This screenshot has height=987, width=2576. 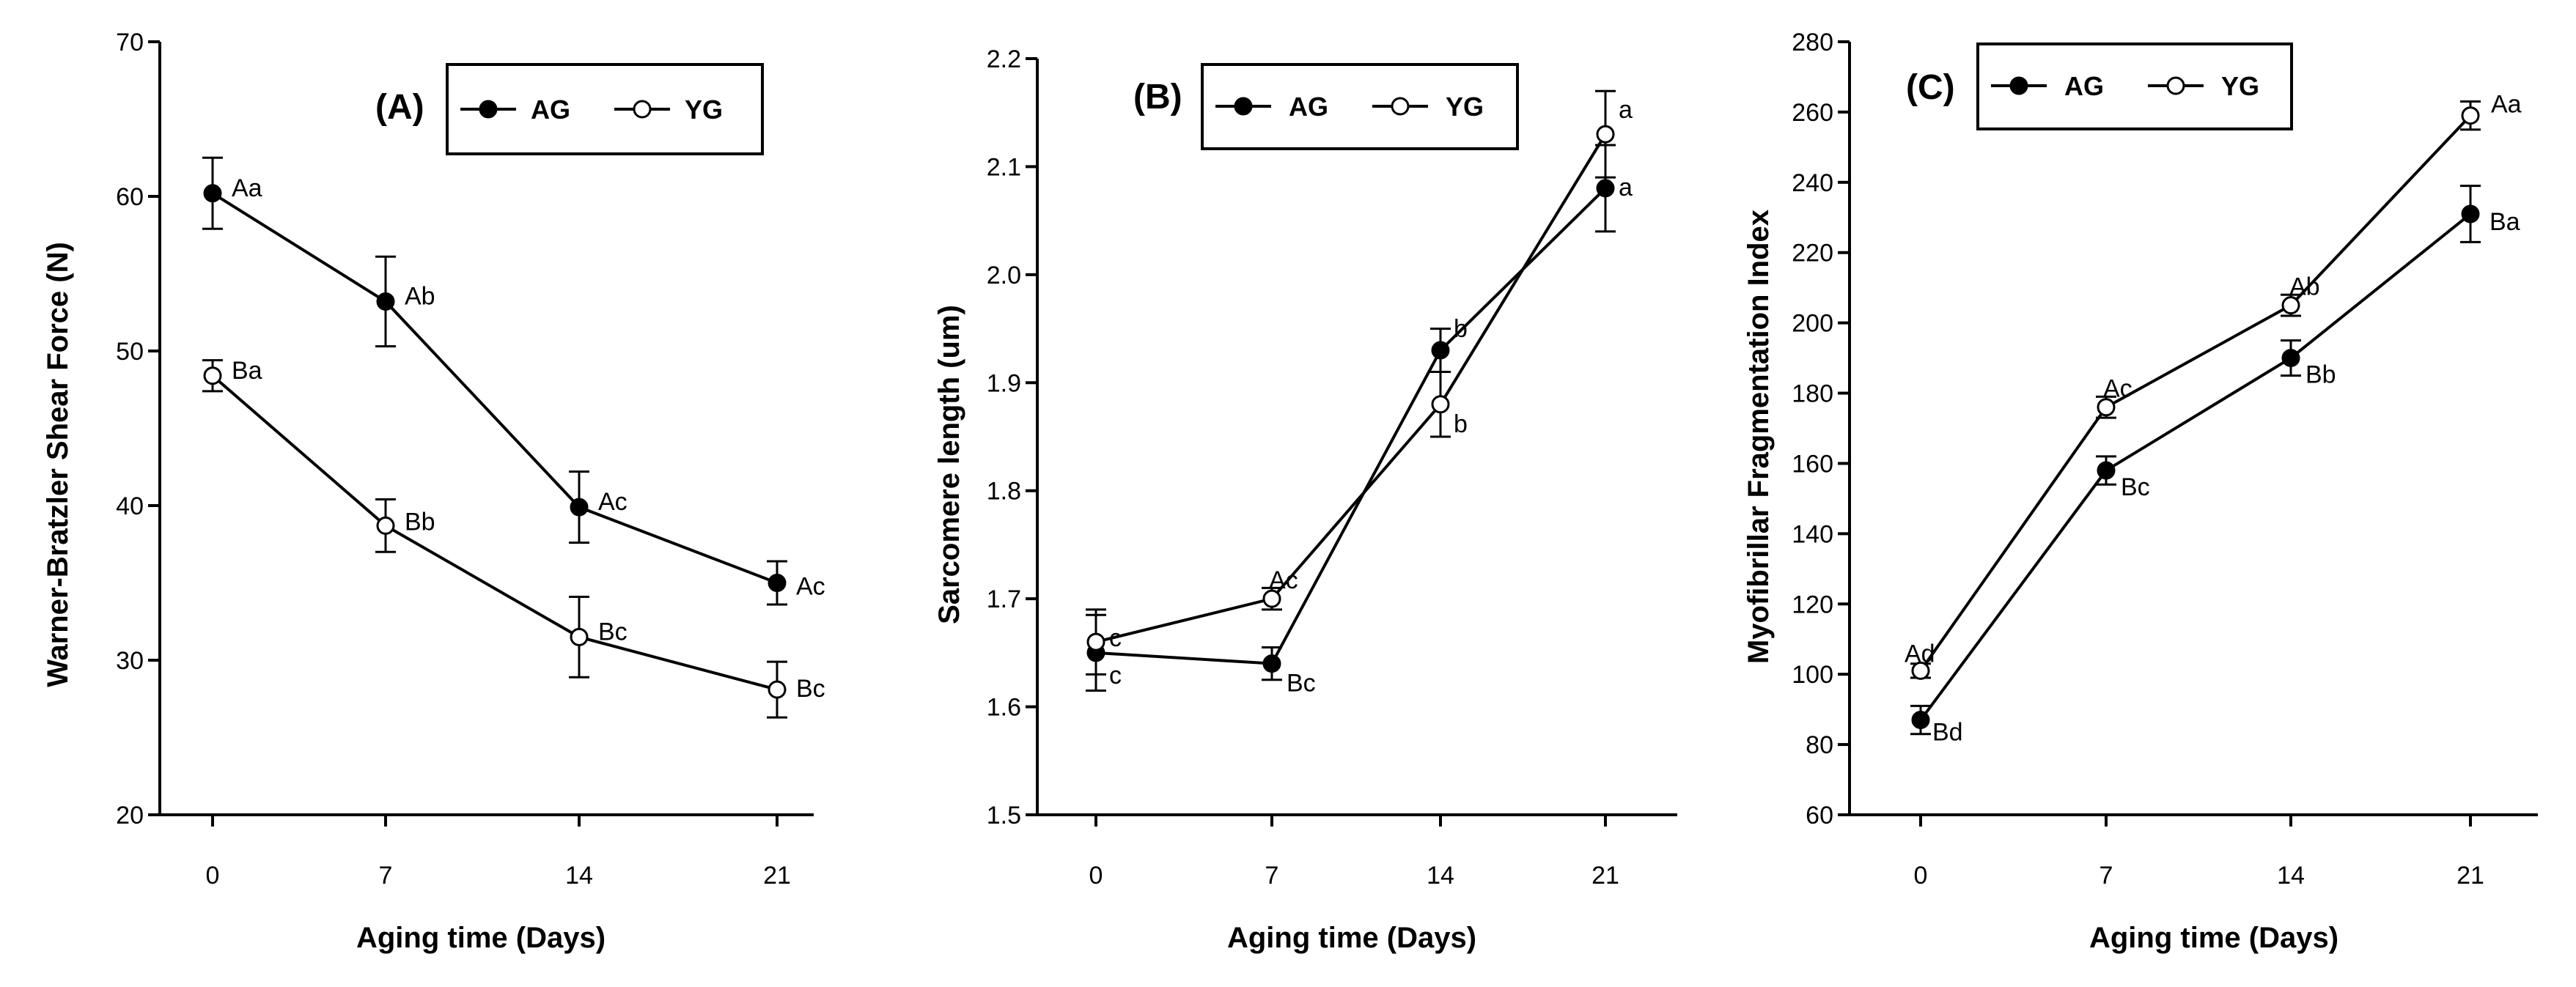 What do you see at coordinates (1351, 938) in the screenshot?
I see `panel-b-x-axis-title: Aging time (Days)` at bounding box center [1351, 938].